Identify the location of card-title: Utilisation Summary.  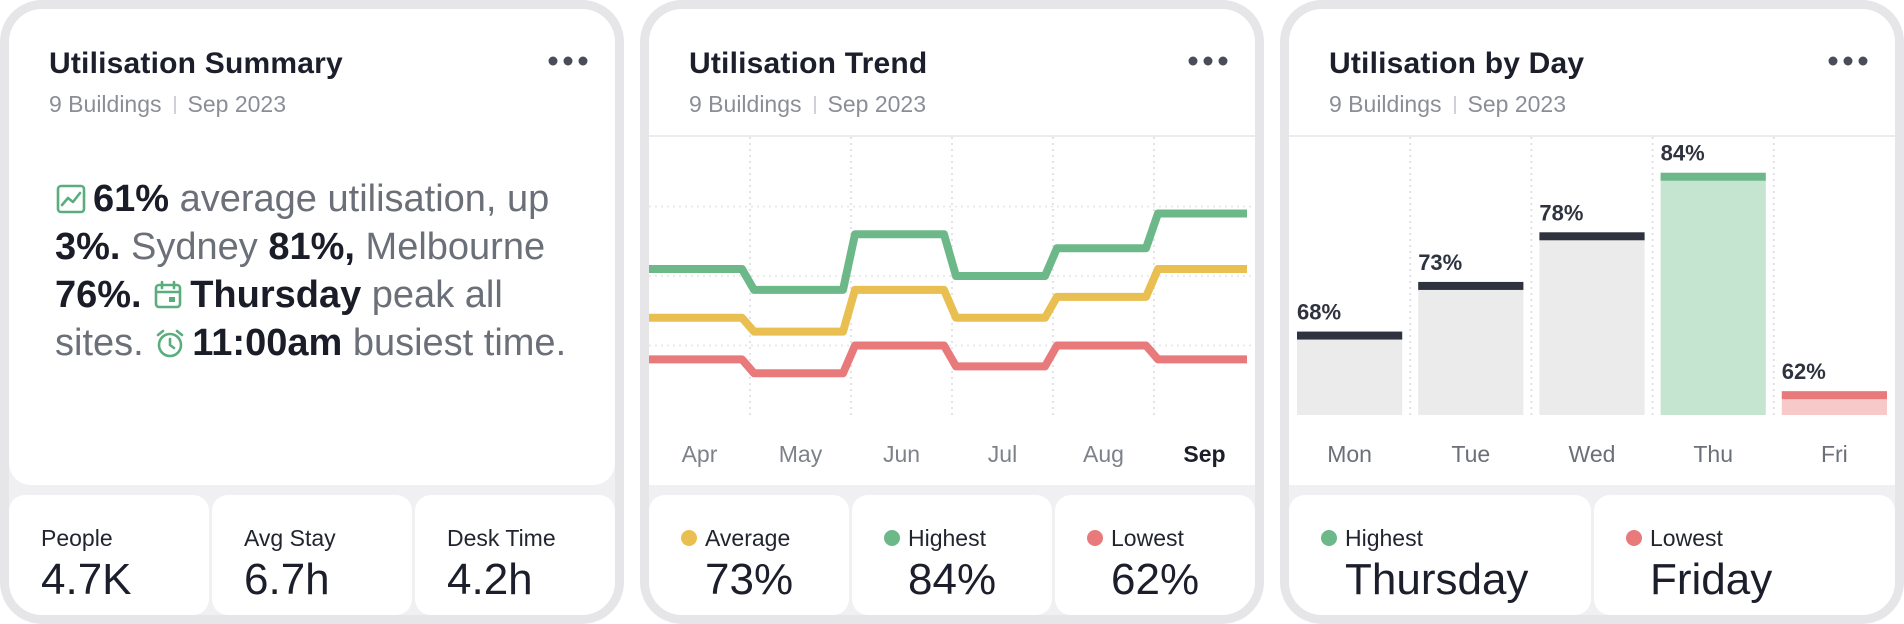
(196, 63).